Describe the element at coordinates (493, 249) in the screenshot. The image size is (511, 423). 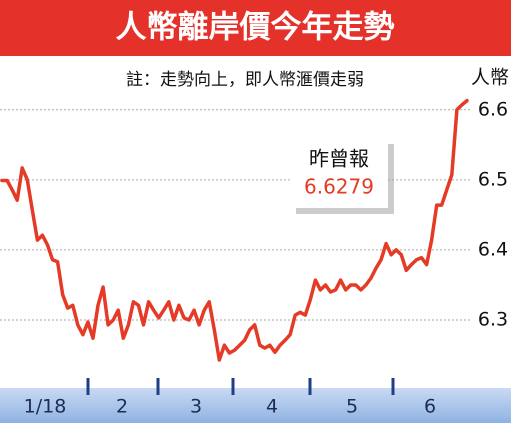
I see `y-tick-label: 6.4` at that location.